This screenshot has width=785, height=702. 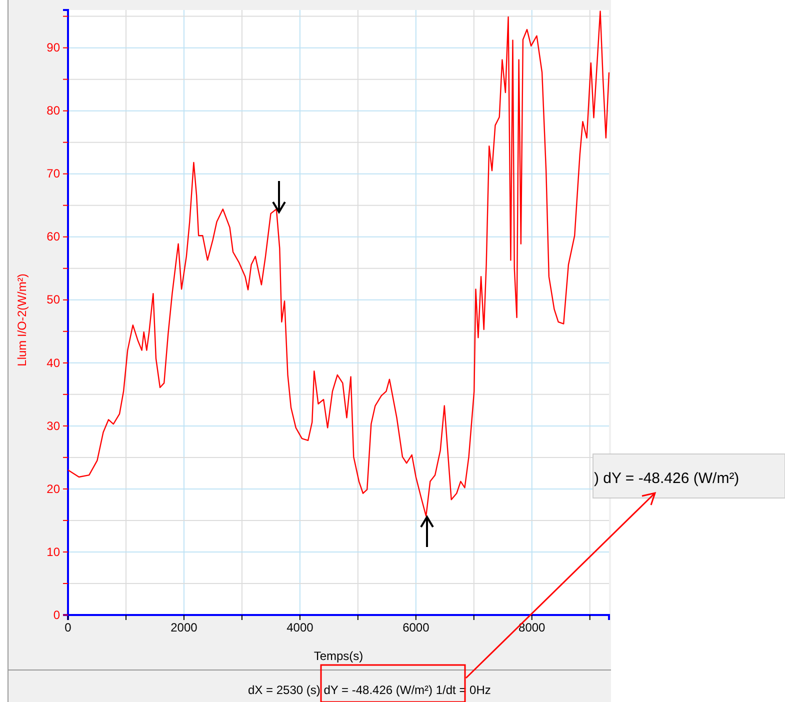 I want to click on y-tick-label: 10, so click(x=53, y=551).